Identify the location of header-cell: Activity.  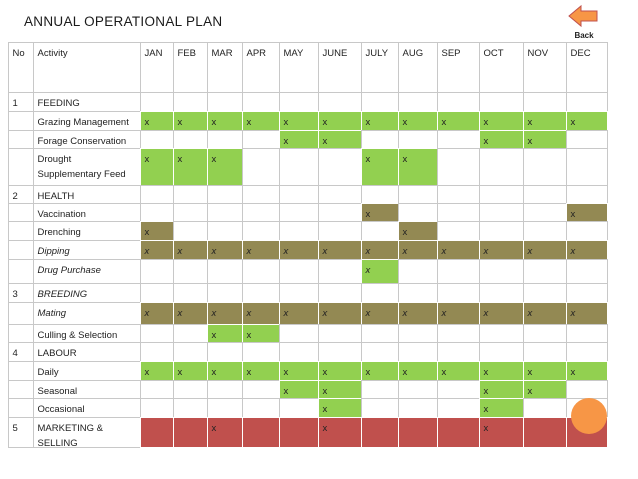
(86, 67).